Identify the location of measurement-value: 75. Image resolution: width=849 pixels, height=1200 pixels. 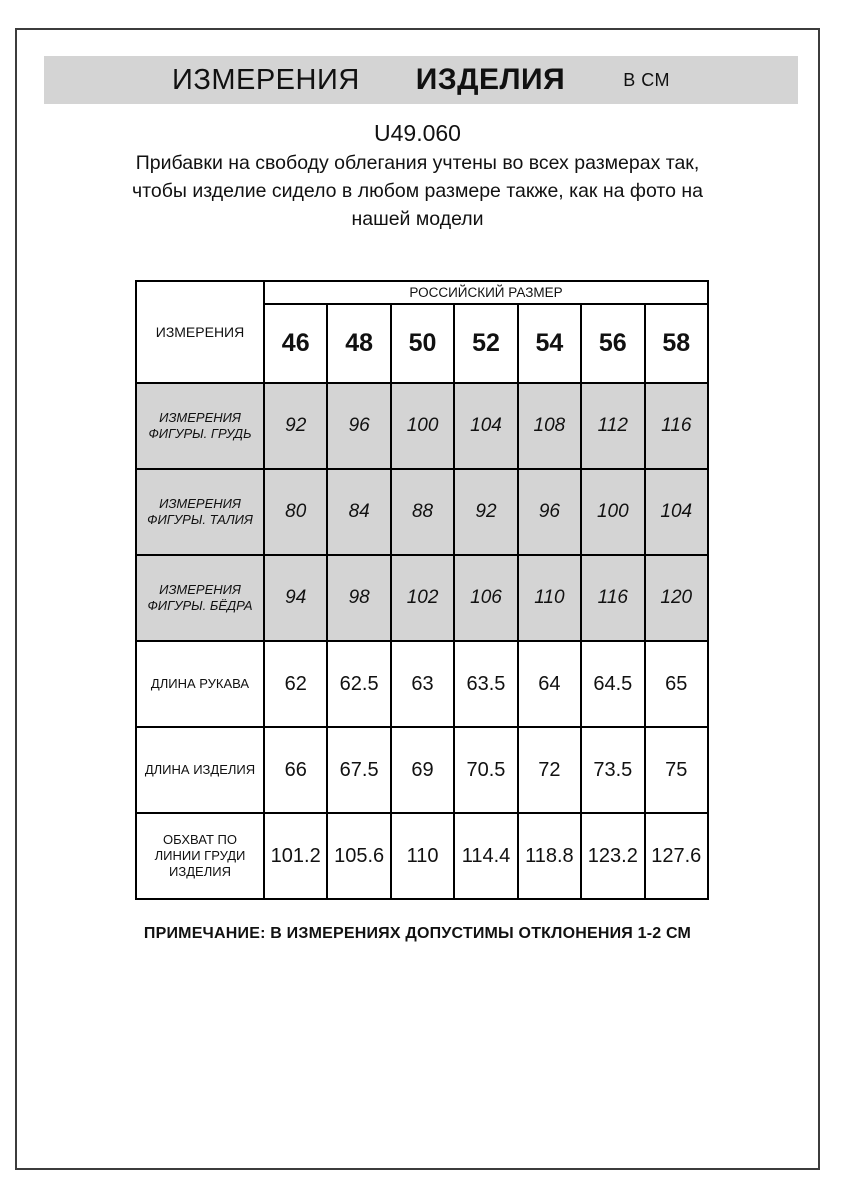
(676, 770).